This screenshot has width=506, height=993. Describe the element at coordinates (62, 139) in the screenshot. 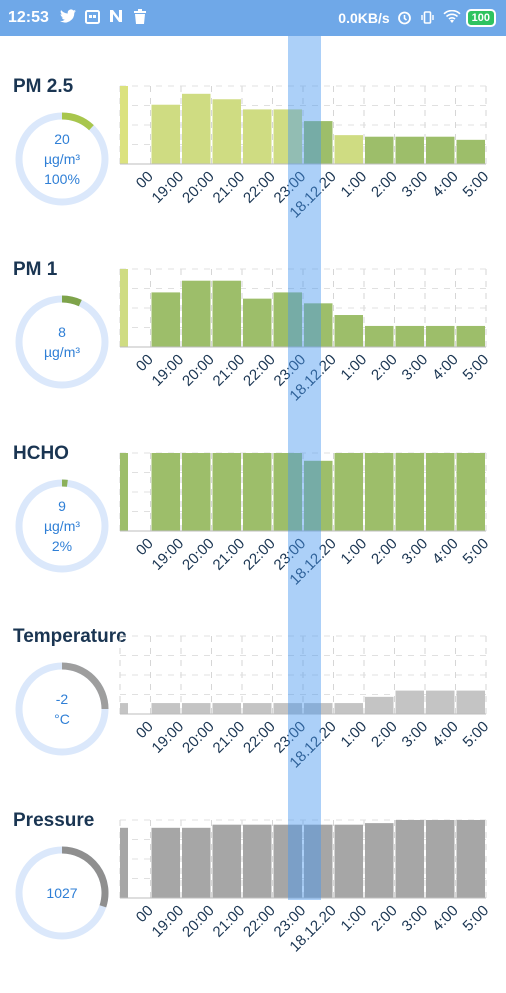

I see `gauge-line1: 20` at that location.